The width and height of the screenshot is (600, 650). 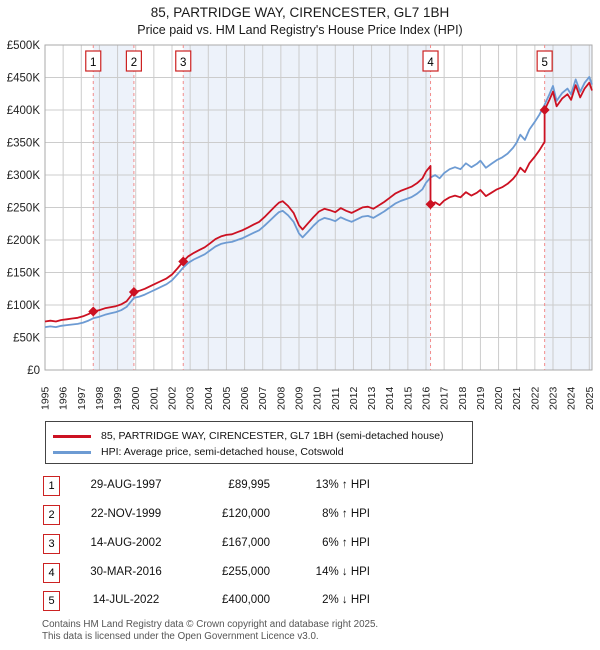 I want to click on y-axis-tick-label: £0, so click(x=33, y=371).